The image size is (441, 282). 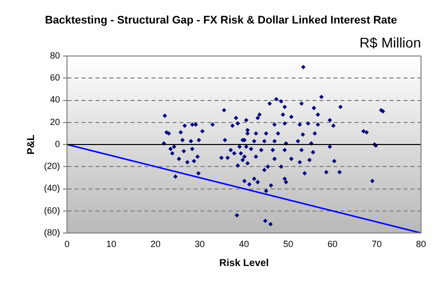 I want to click on y-tick-label: 0, so click(x=57, y=143).